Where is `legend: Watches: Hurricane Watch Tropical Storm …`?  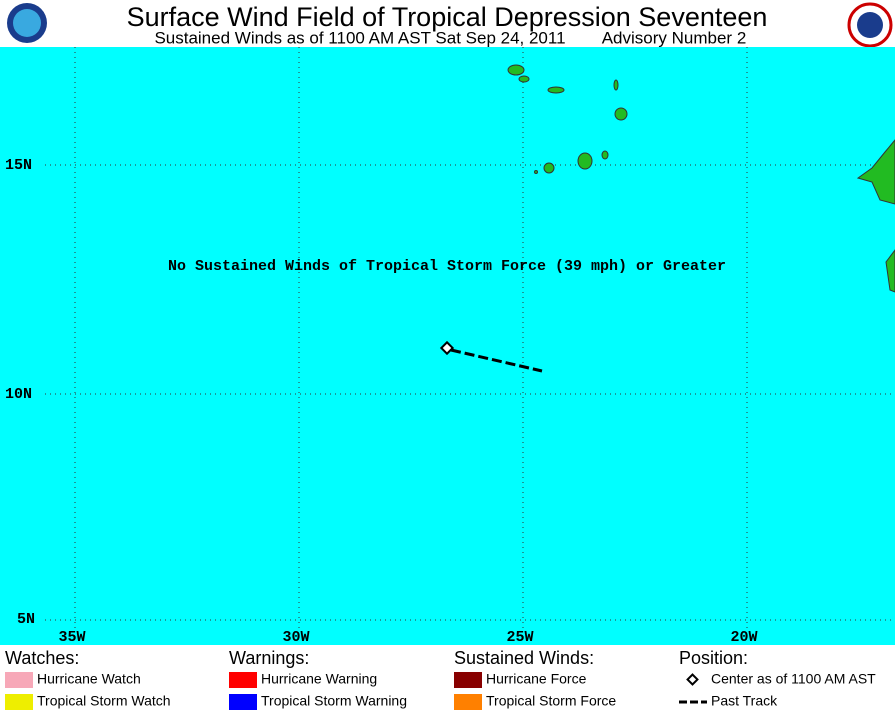
legend: Watches: Hurricane Watch Tropical Storm … is located at coordinates (440, 679).